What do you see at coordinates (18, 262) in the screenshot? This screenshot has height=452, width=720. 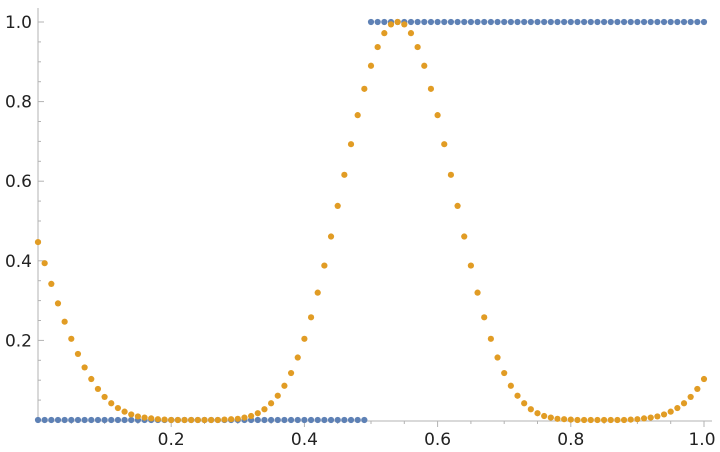 I see `y-tick-label: 0.4` at bounding box center [18, 262].